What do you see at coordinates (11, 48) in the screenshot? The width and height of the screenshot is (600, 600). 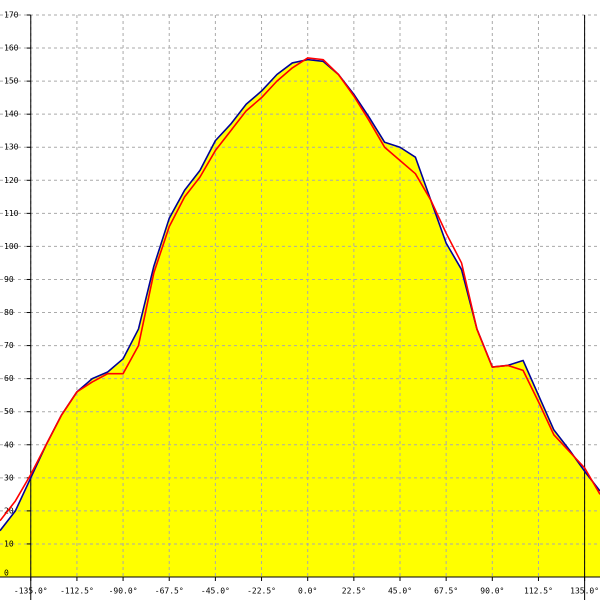 I see `y-tick-label: 160` at bounding box center [11, 48].